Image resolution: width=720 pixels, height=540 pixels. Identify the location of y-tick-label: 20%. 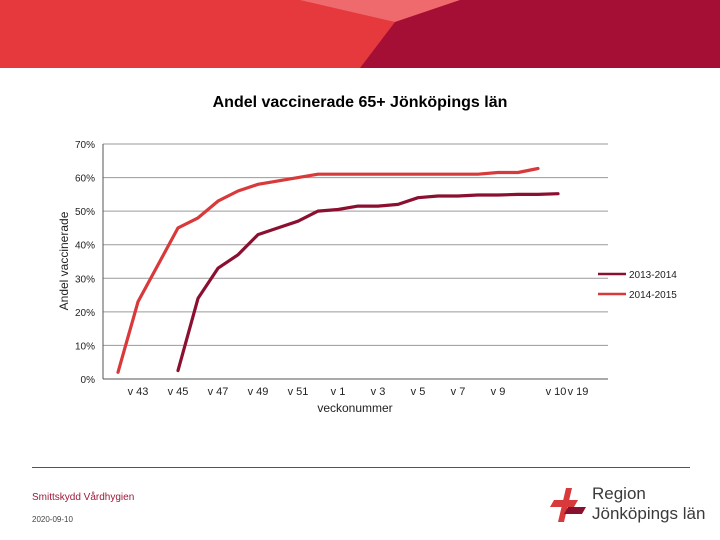
(85, 313).